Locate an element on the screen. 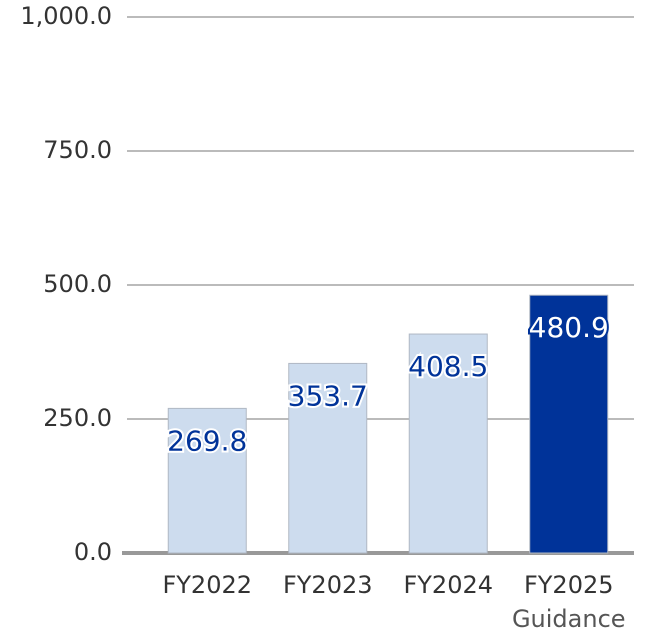  x-tick-label: FY2024 is located at coordinates (448, 585).